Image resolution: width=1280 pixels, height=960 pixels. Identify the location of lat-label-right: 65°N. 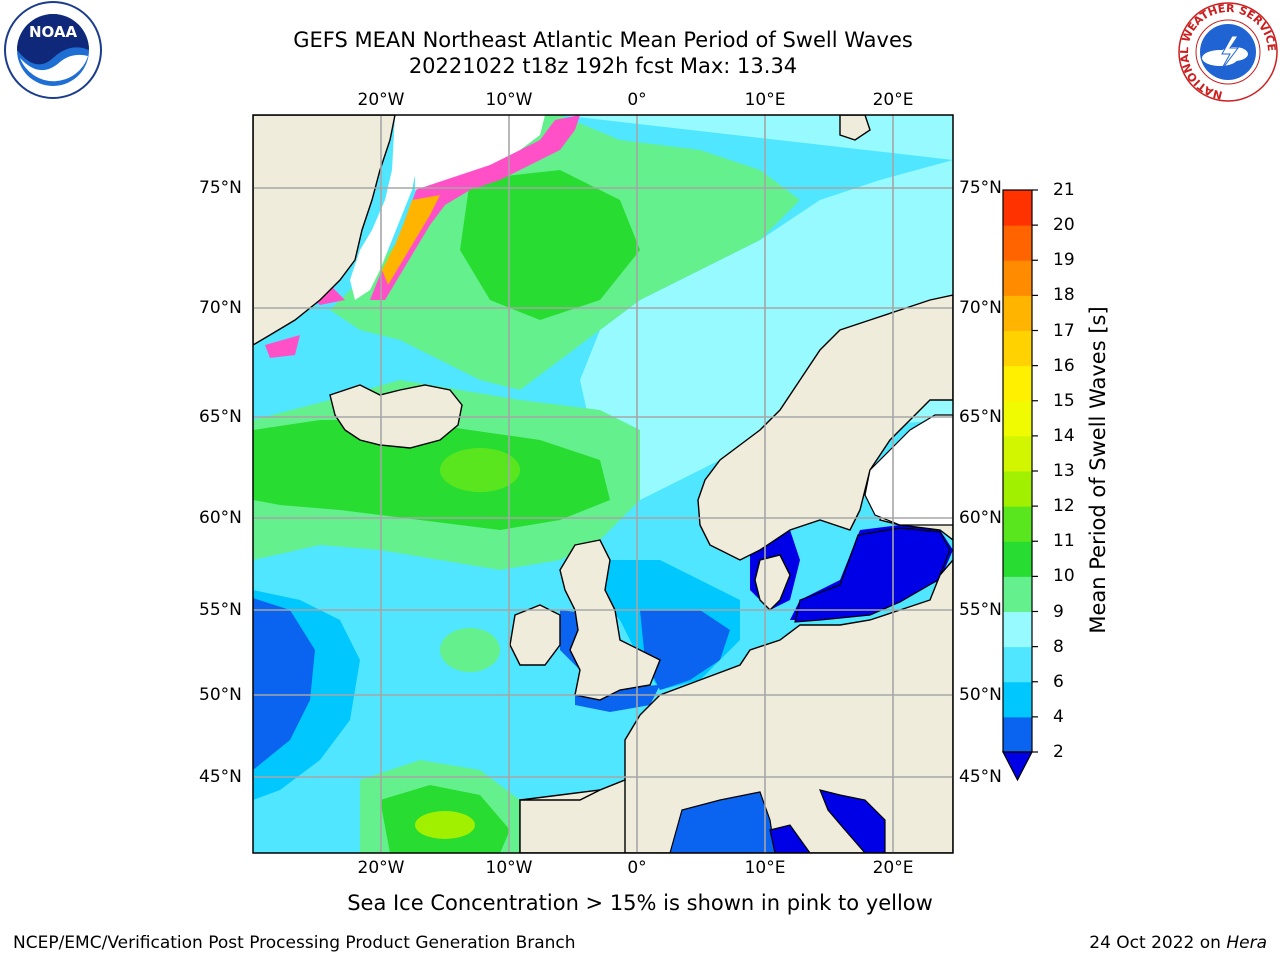
(980, 417).